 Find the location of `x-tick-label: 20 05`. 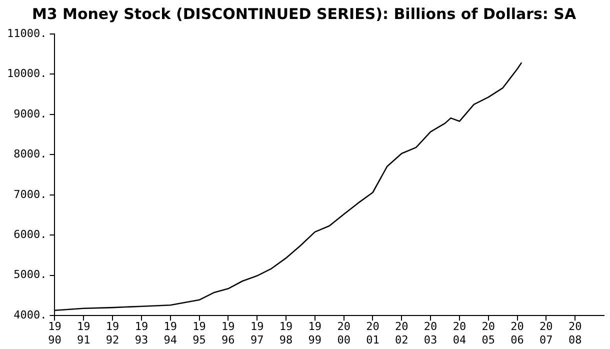

x-tick-label: 20 05 is located at coordinates (488, 333).